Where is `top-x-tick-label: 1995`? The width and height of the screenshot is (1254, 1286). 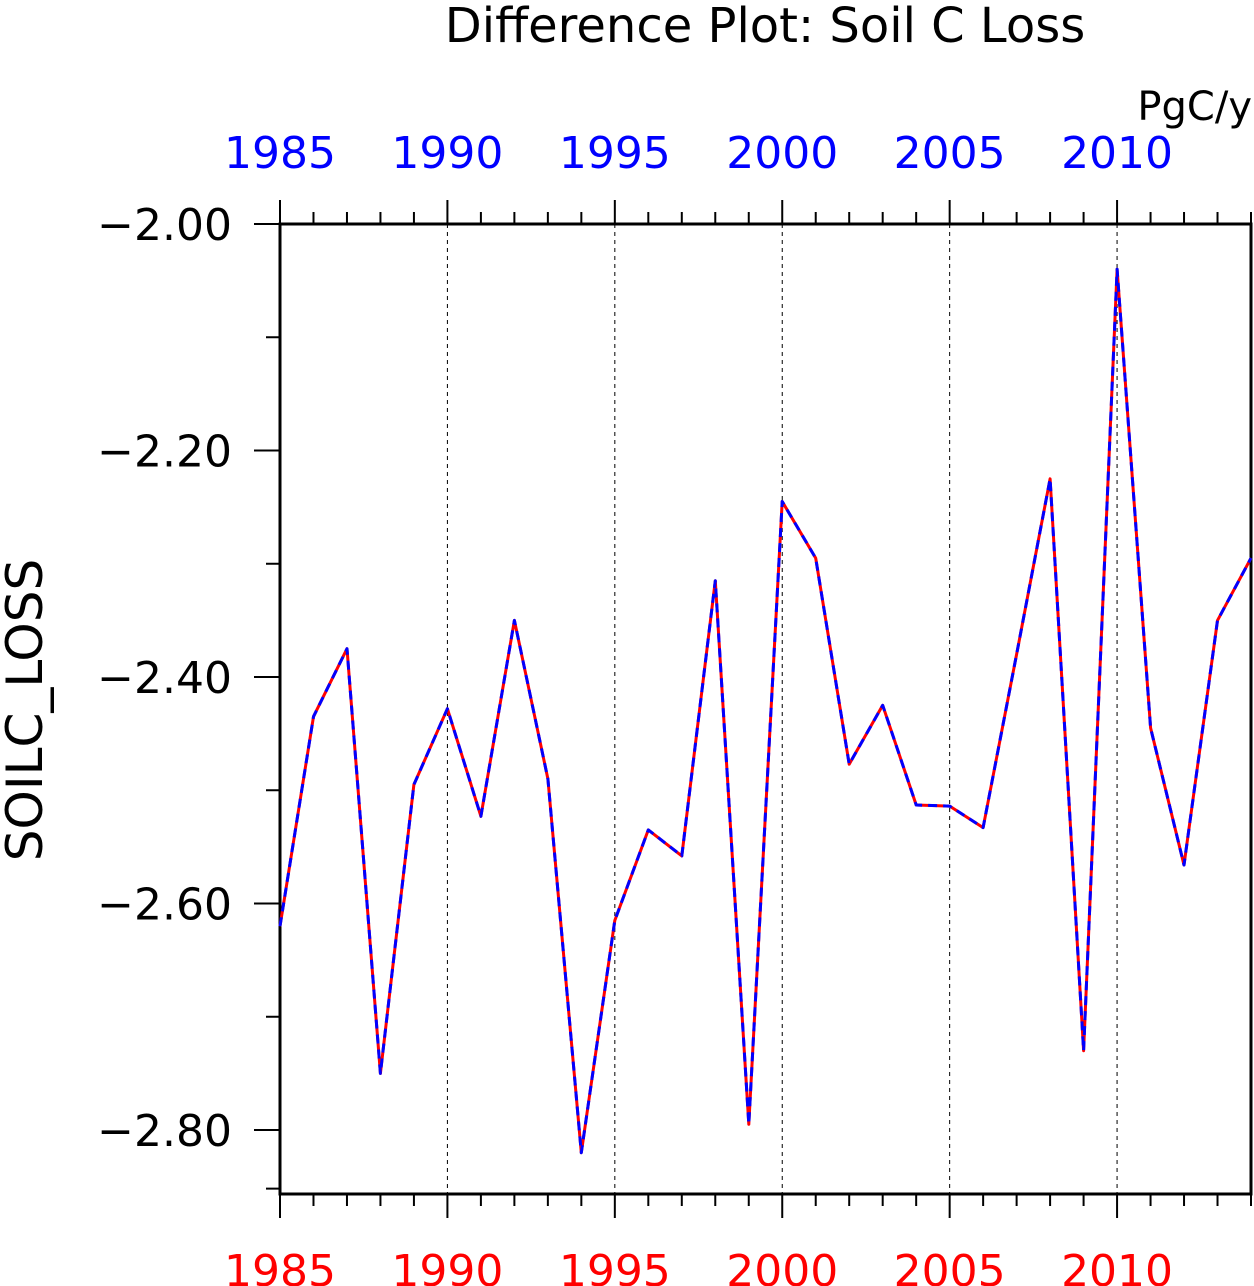 top-x-tick-label: 1995 is located at coordinates (615, 153).